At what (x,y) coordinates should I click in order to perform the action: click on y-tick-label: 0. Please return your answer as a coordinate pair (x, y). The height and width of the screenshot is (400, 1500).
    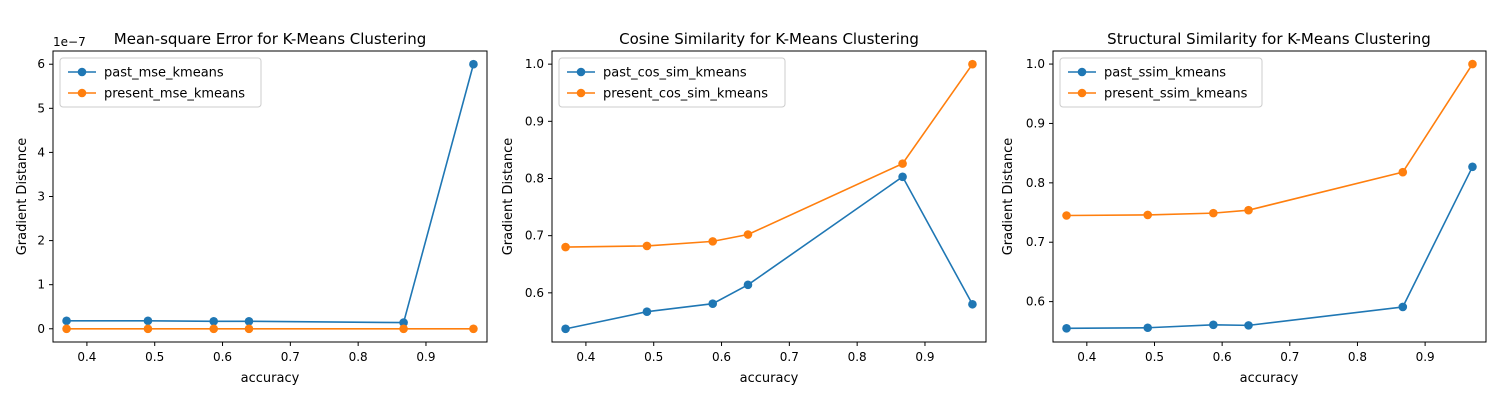
    Looking at the image, I should click on (41, 329).